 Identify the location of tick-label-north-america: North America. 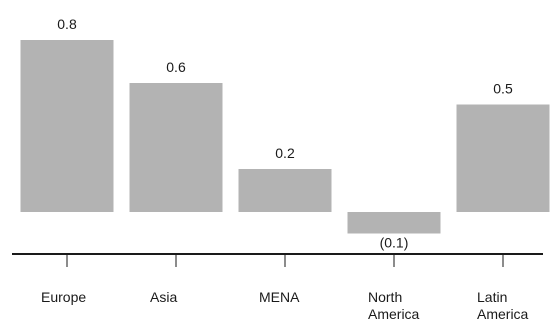
(394, 305).